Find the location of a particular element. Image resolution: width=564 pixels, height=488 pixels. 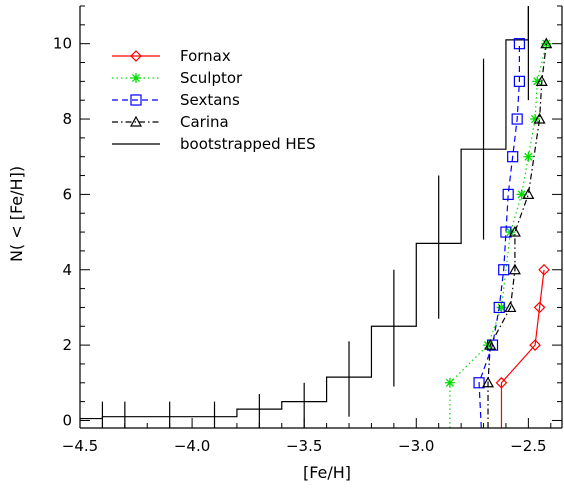

legend-marker-fornax is located at coordinates (136, 56).